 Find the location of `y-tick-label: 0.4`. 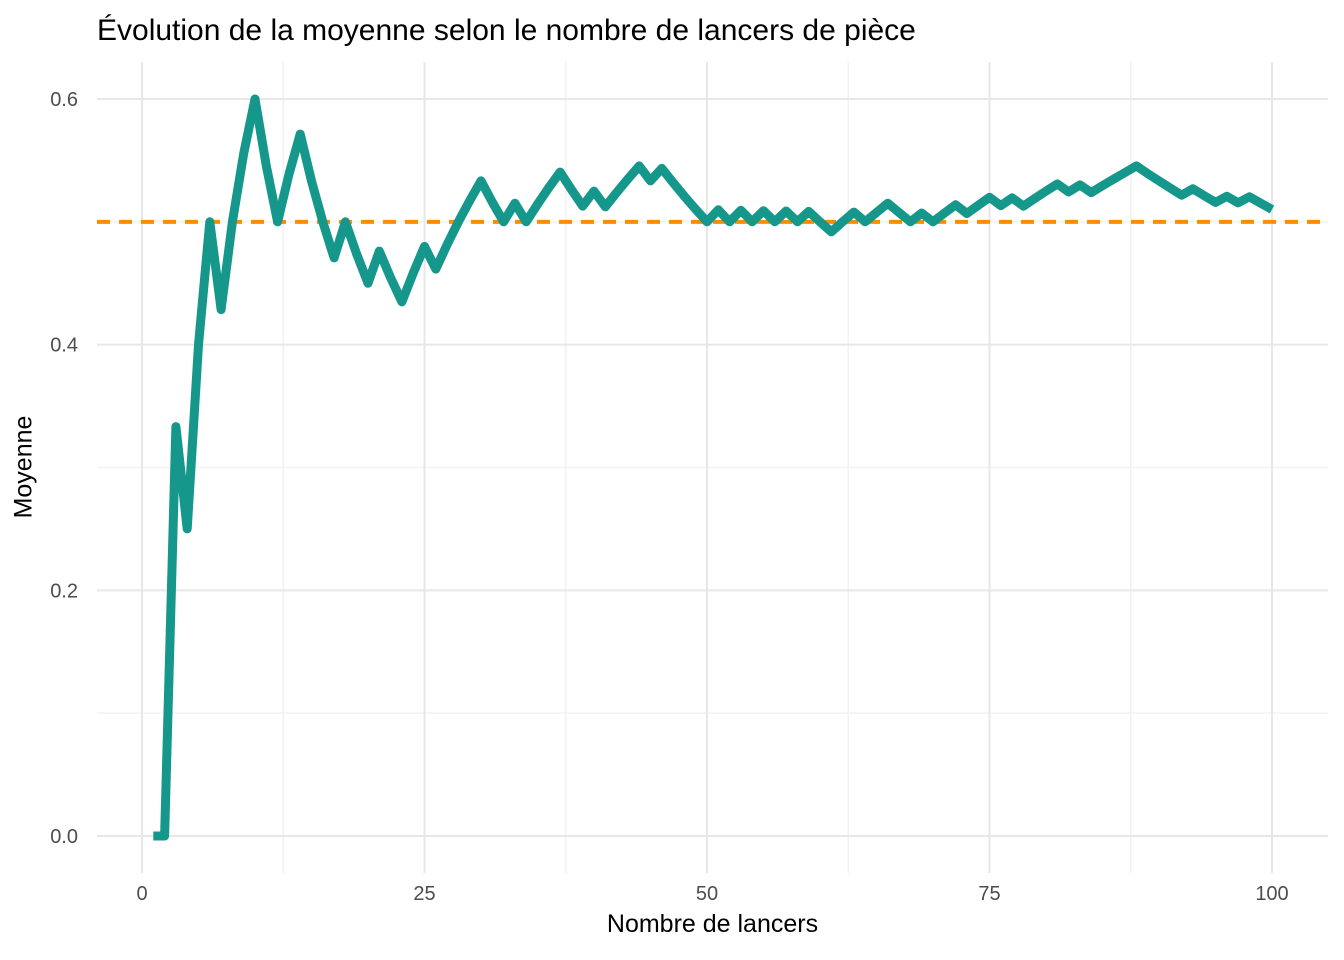

y-tick-label: 0.4 is located at coordinates (64, 346).